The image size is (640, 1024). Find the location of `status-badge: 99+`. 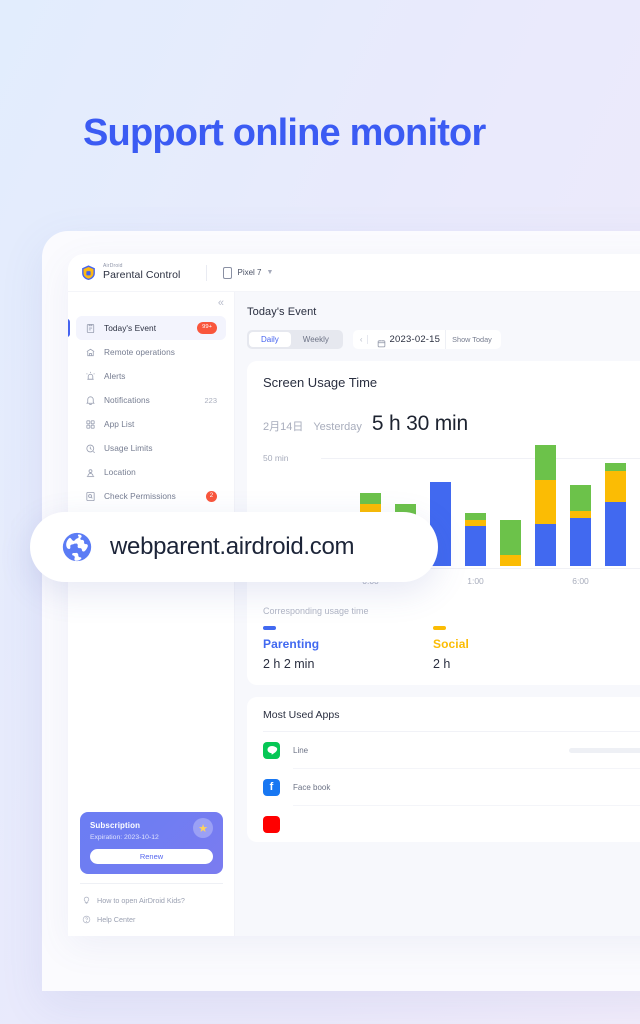

status-badge: 99+ is located at coordinates (207, 328).